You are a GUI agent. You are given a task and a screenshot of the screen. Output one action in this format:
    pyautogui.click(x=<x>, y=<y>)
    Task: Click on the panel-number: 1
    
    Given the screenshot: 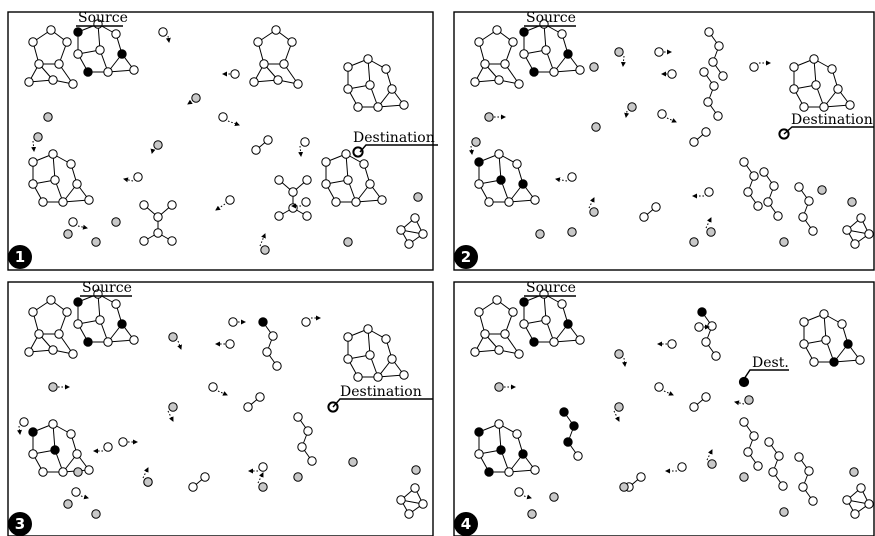 What is the action you would take?
    pyautogui.click(x=20, y=257)
    